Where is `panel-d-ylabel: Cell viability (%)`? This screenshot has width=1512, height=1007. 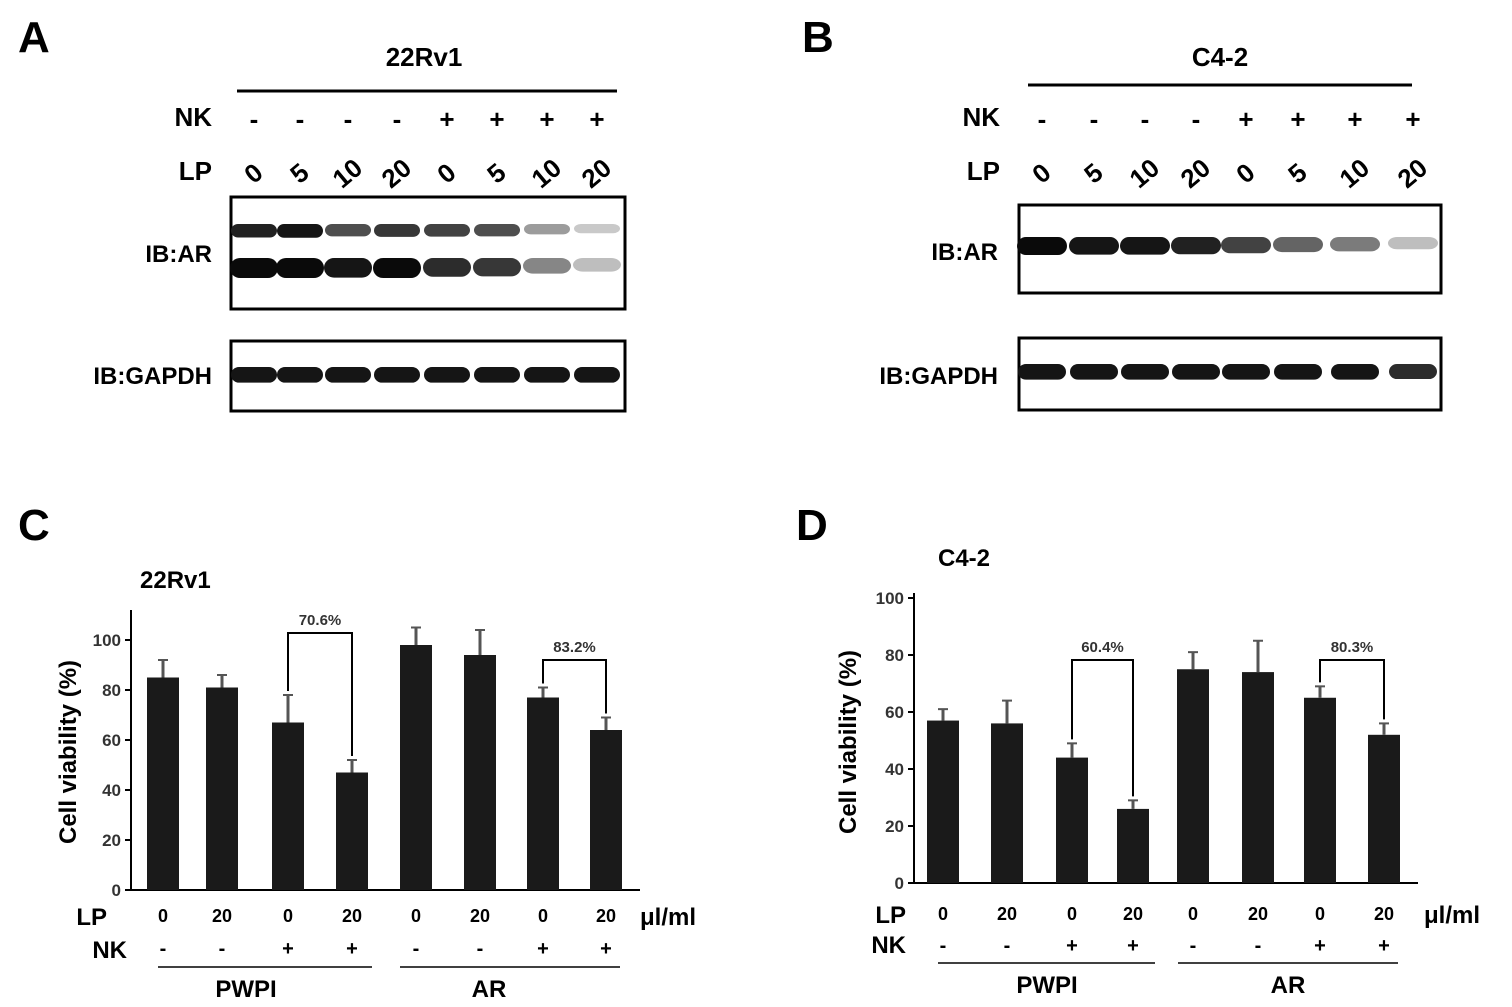
panel-d-ylabel: Cell viability (%) is located at coordinates (848, 742).